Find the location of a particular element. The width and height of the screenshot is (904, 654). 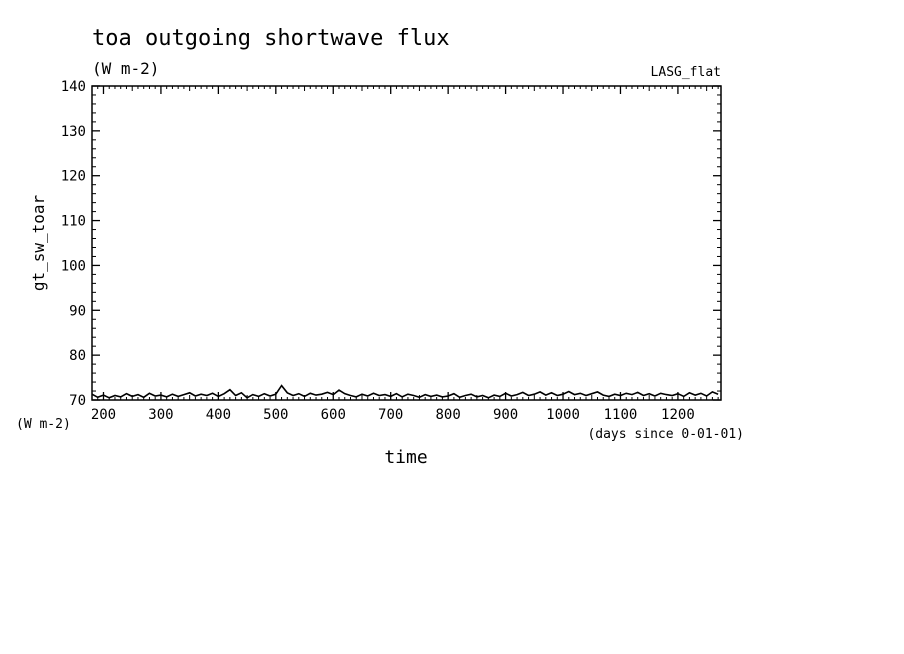

x-tick-label: 1000 is located at coordinates (563, 415).